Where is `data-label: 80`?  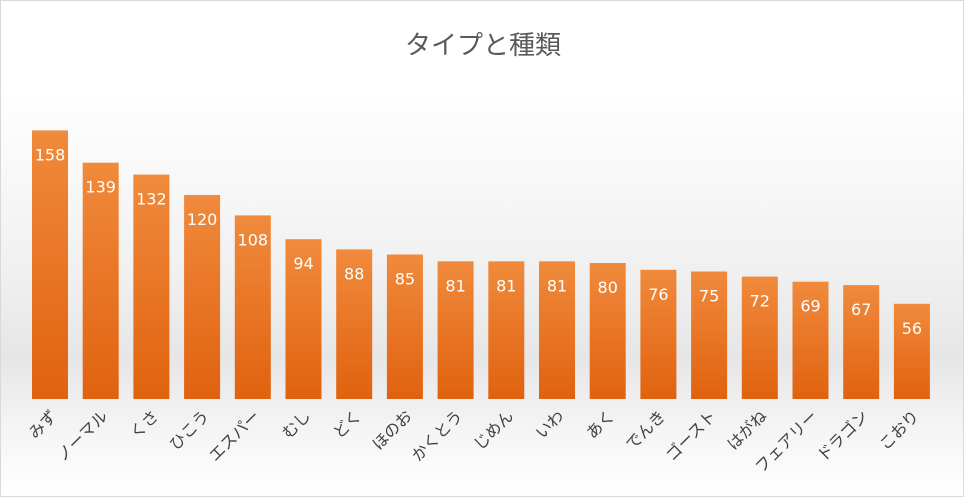
data-label: 80 is located at coordinates (608, 287).